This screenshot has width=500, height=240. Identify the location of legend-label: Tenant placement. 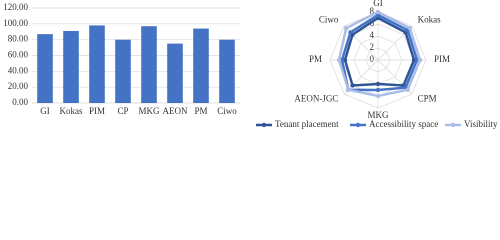
(307, 124).